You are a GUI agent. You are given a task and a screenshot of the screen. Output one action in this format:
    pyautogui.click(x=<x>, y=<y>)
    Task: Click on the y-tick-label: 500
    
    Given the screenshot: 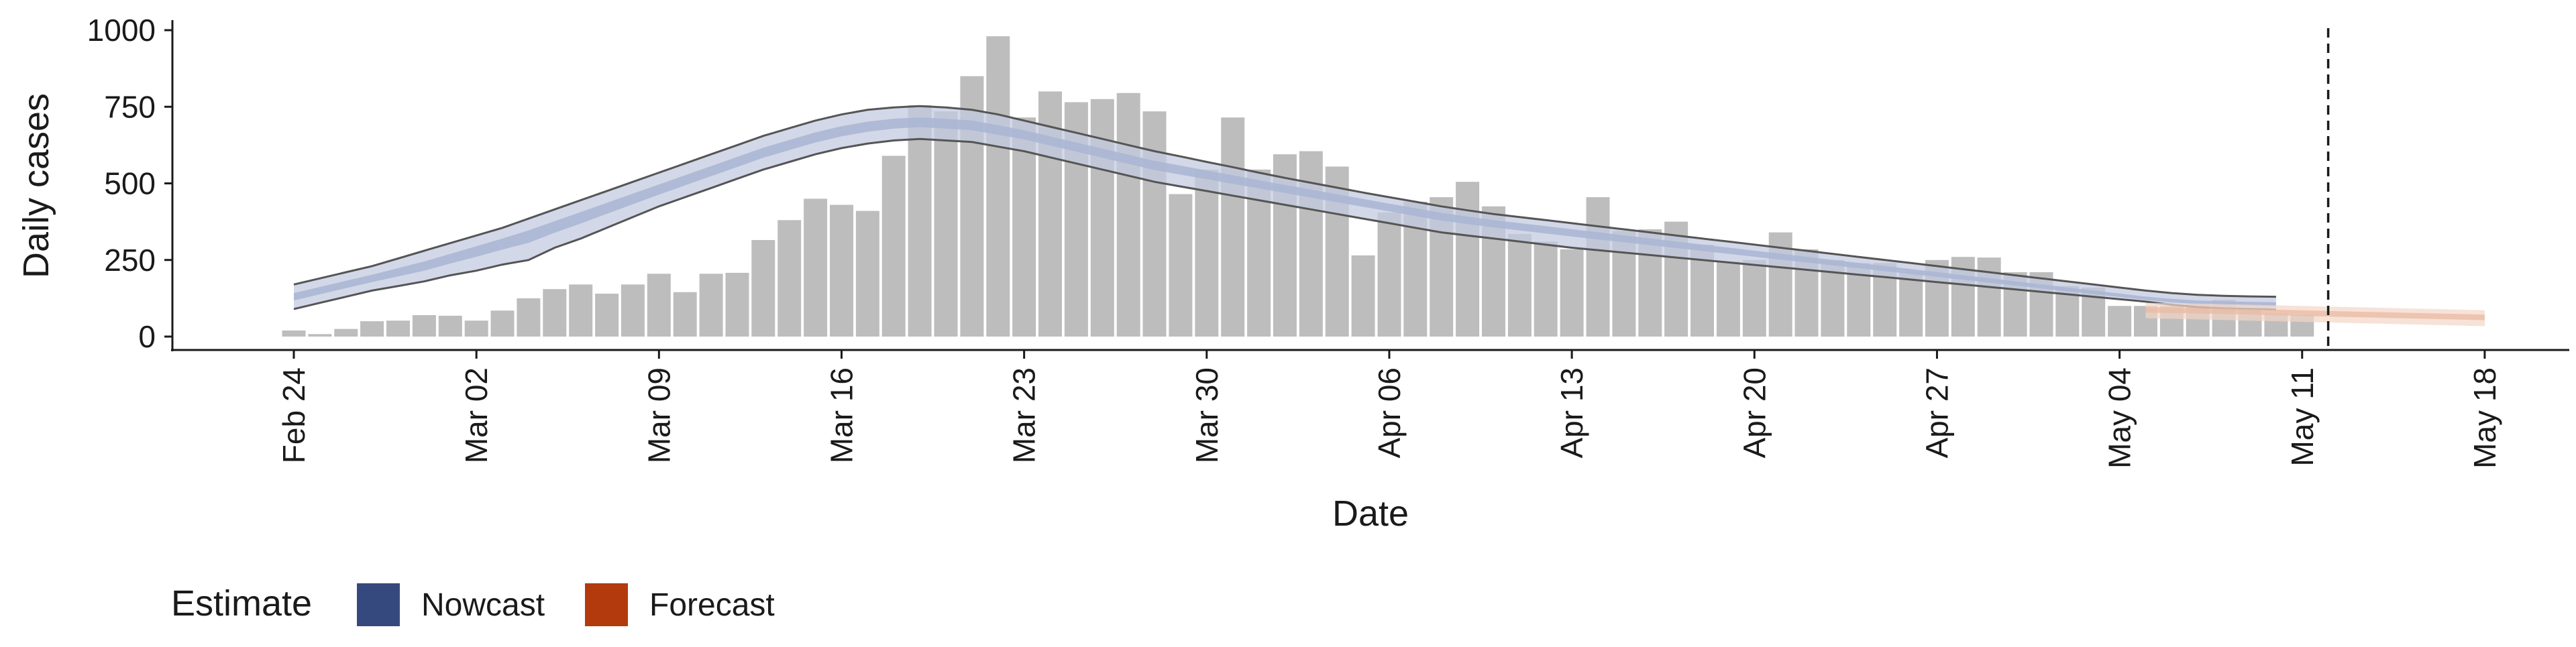 What is the action you would take?
    pyautogui.click(x=130, y=183)
    